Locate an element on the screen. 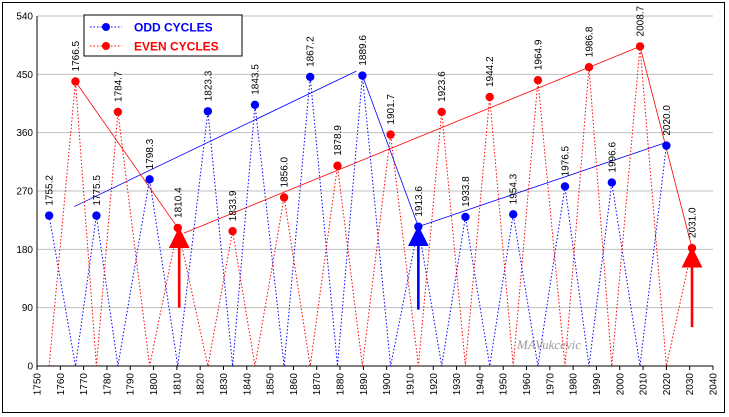 The width and height of the screenshot is (729, 417). x-tick-label: 1950 is located at coordinates (504, 384).